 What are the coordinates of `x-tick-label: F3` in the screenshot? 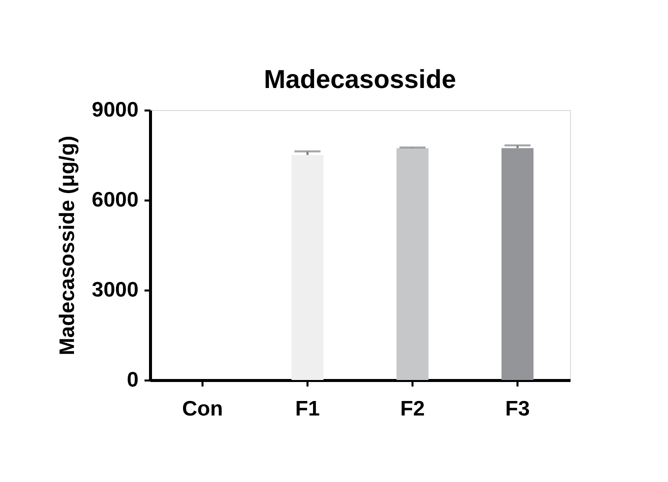 It's located at (517, 409).